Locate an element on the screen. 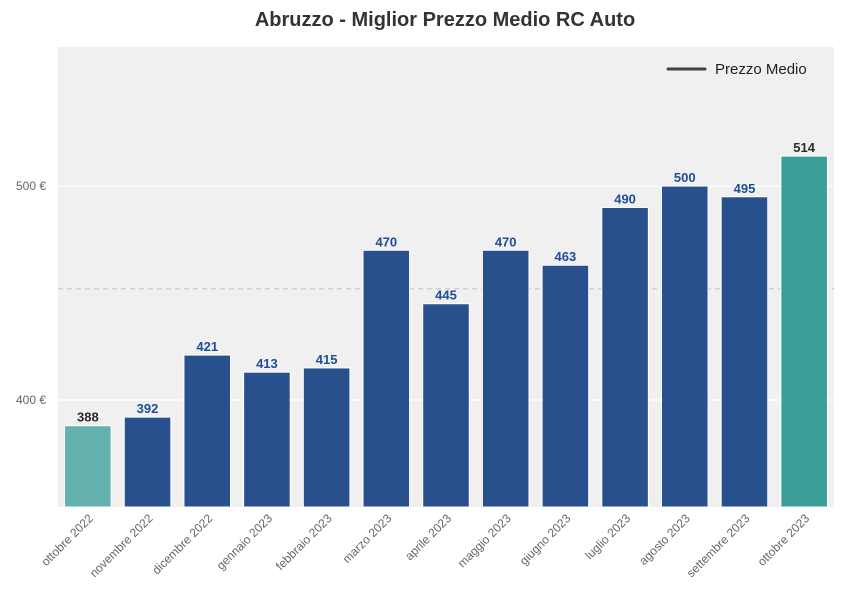  bar-value-label: 495 is located at coordinates (745, 188).